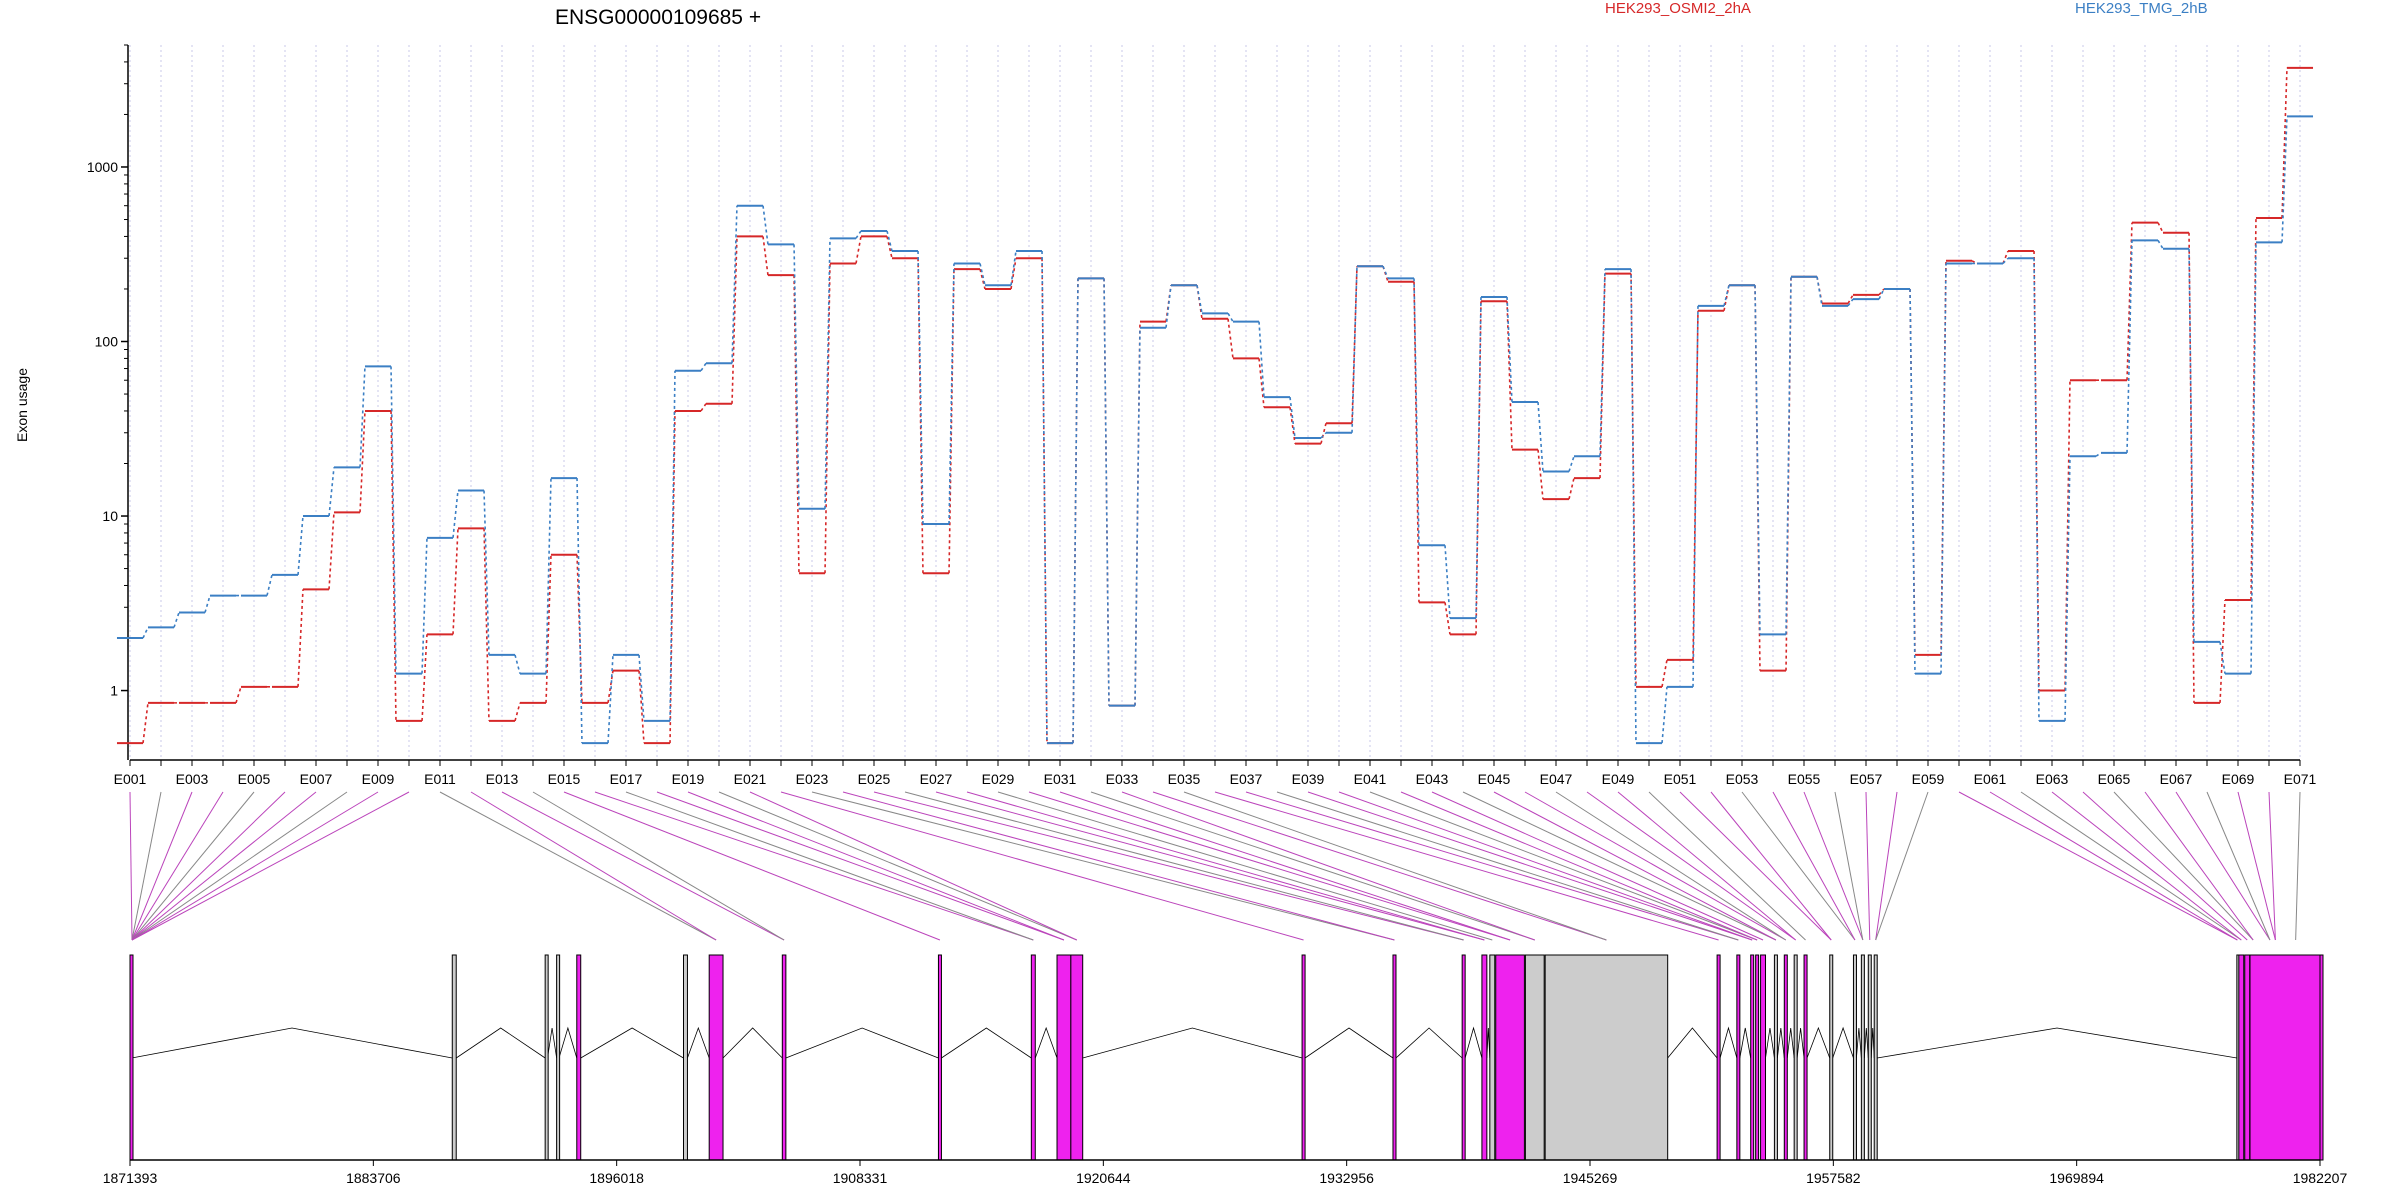 Image resolution: width=2400 pixels, height=1200 pixels. What do you see at coordinates (658, 17) in the screenshot?
I see `chart-title: ENSG00000109685 +` at bounding box center [658, 17].